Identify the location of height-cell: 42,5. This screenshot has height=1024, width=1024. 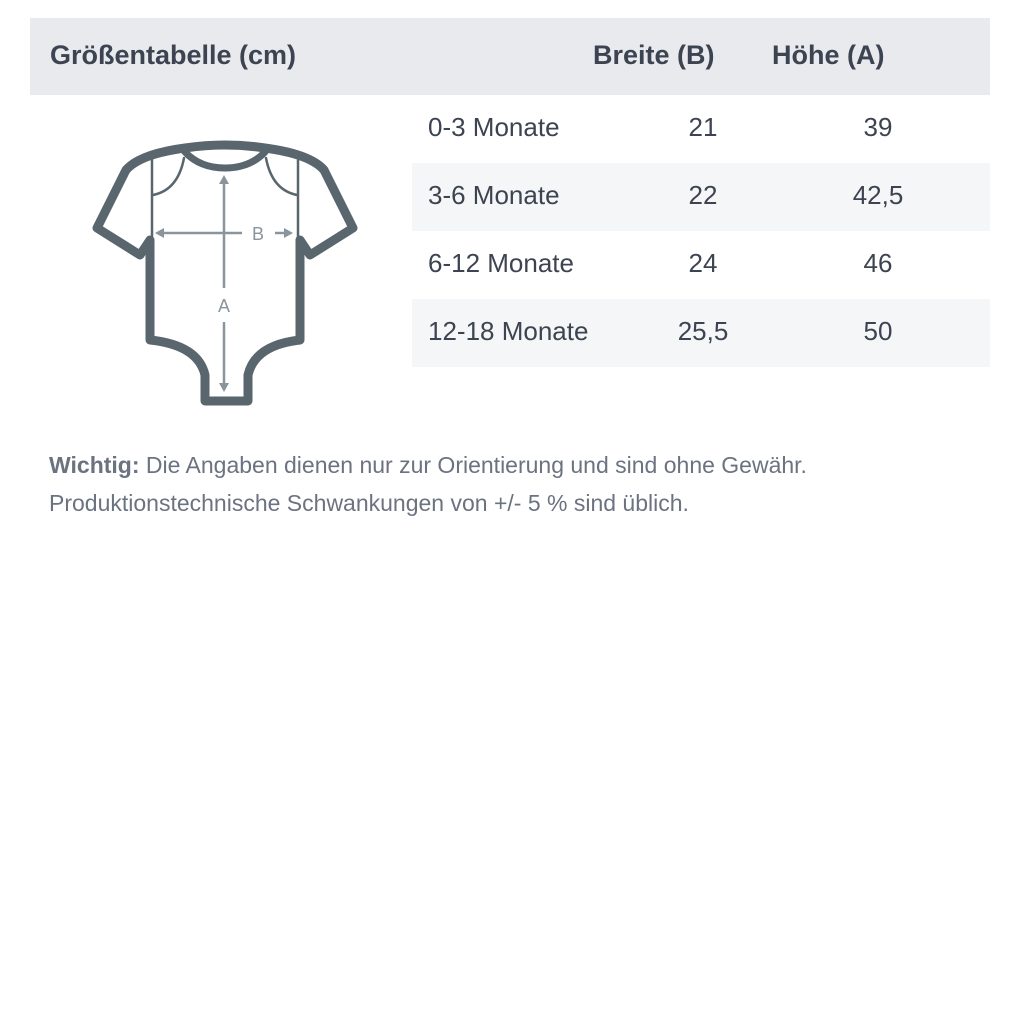
(878, 195).